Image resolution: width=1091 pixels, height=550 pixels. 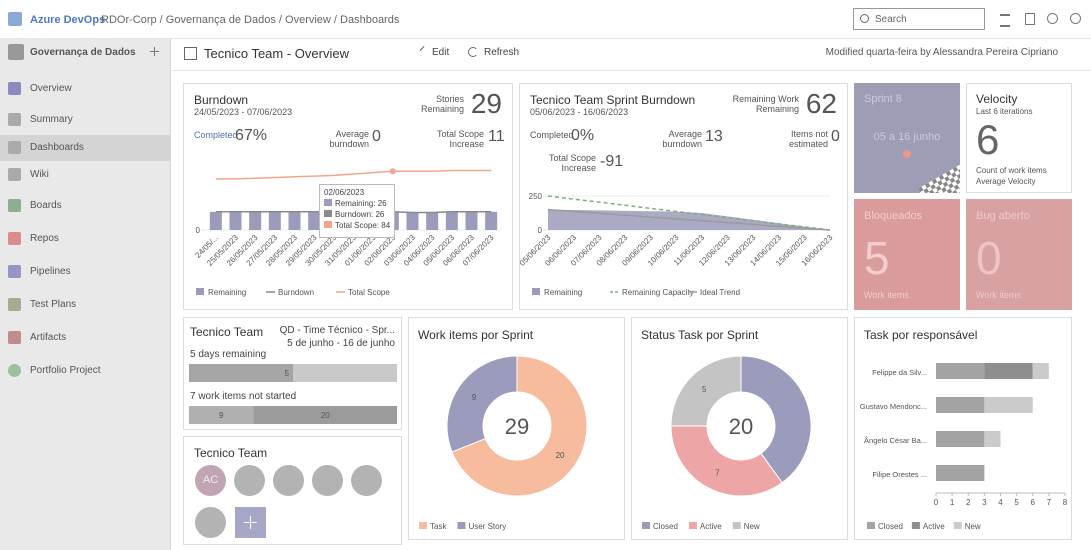 I want to click on avatar: AC, so click(x=210, y=480).